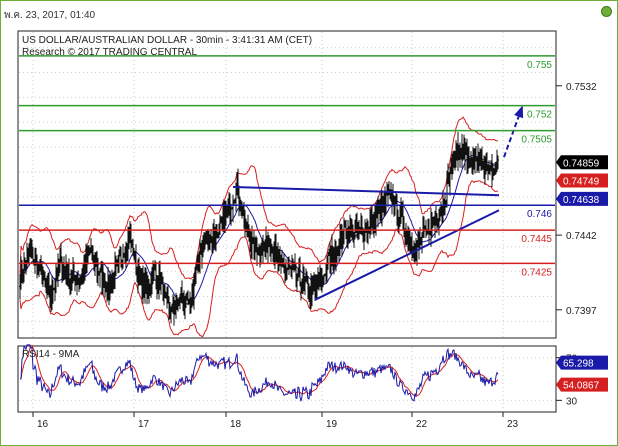  Describe the element at coordinates (144, 424) in the screenshot. I see `x-tick-label: 17` at that location.